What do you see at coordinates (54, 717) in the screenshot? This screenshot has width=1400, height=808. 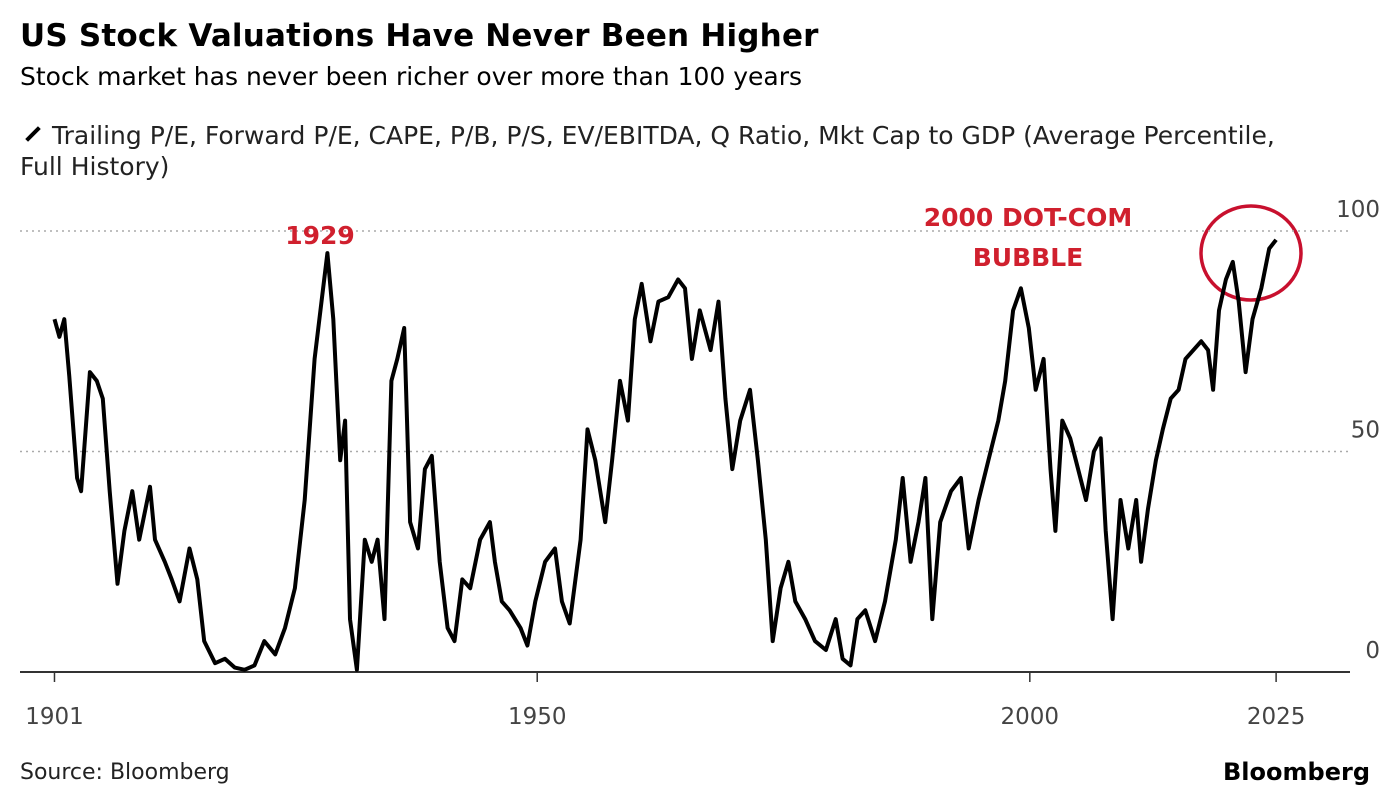 I see `x-tick-label: 1901` at bounding box center [54, 717].